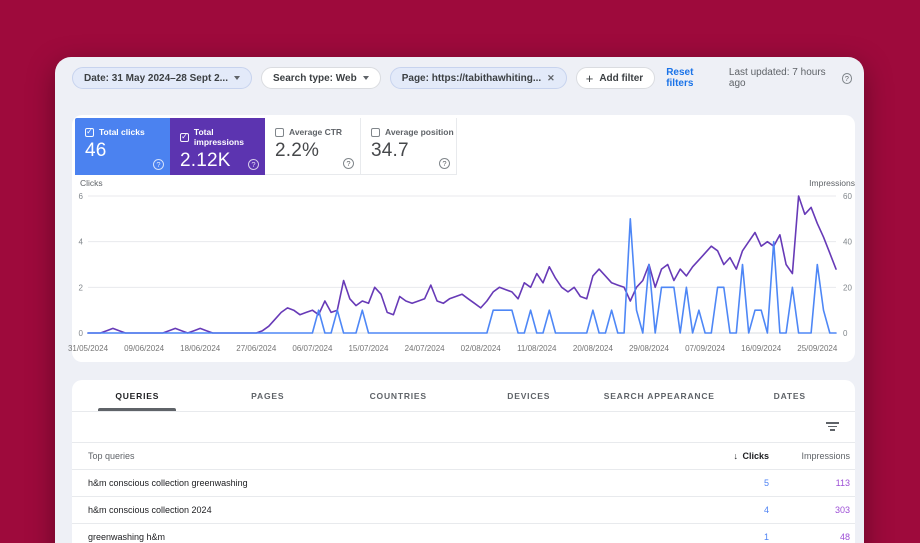 The image size is (920, 543). I want to click on table-filter-icon, so click(832, 426).